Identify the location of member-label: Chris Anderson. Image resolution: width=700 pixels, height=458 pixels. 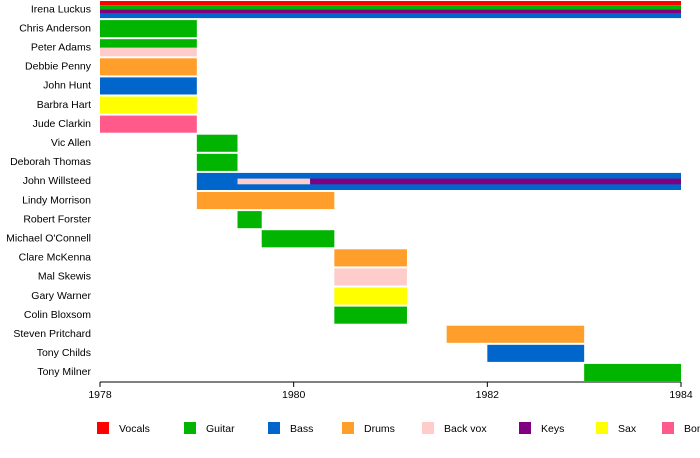
(55, 28).